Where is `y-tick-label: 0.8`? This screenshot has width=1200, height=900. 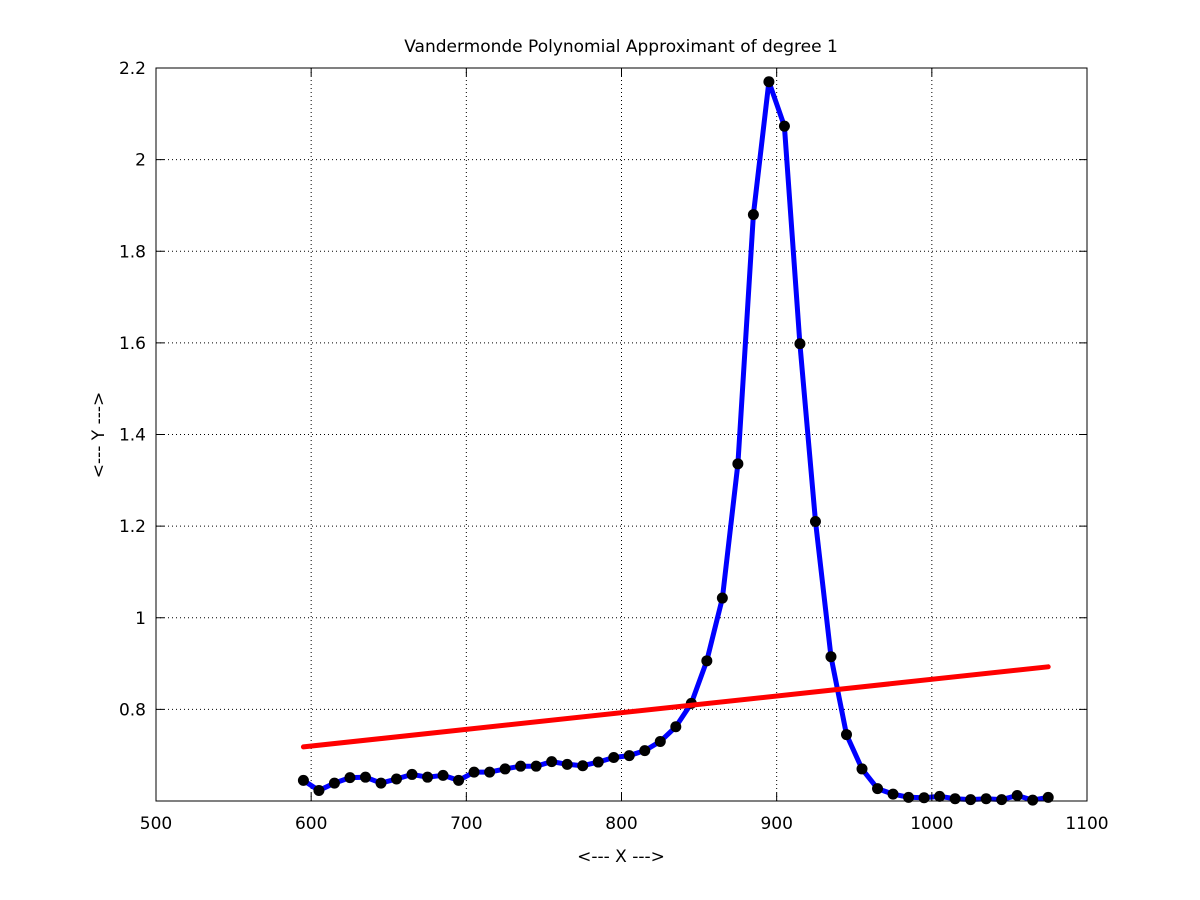
y-tick-label: 0.8 is located at coordinates (132, 710).